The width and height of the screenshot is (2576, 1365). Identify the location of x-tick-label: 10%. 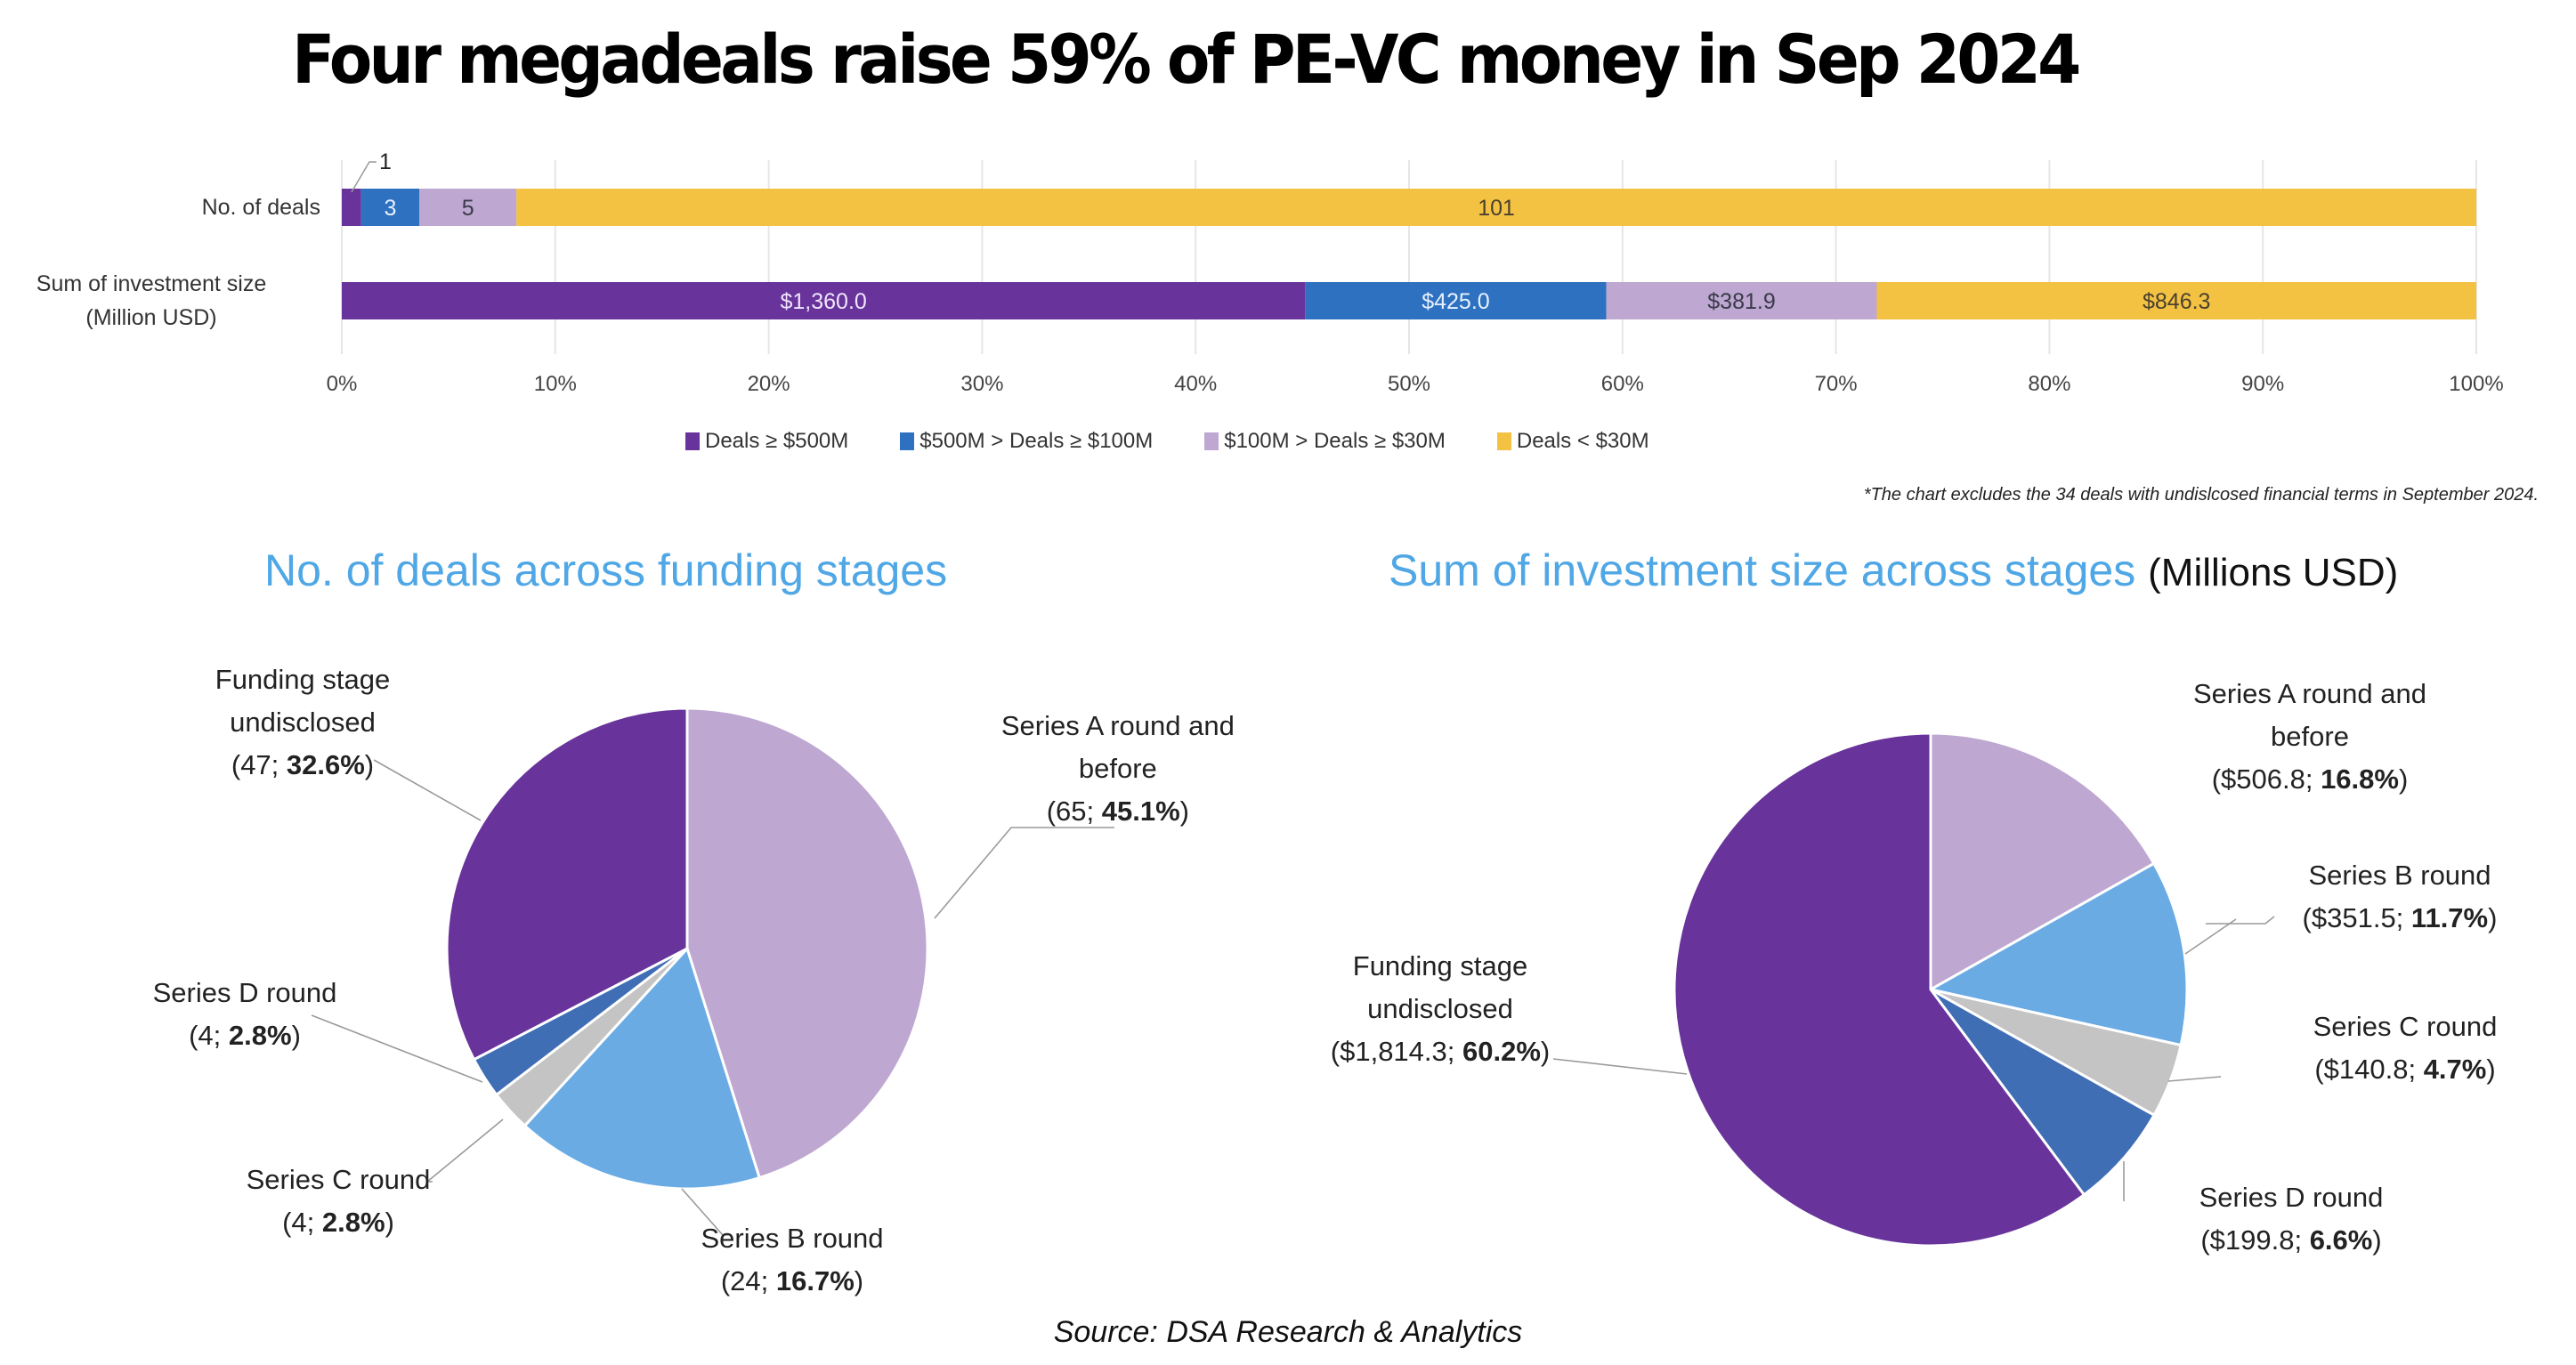
(555, 384).